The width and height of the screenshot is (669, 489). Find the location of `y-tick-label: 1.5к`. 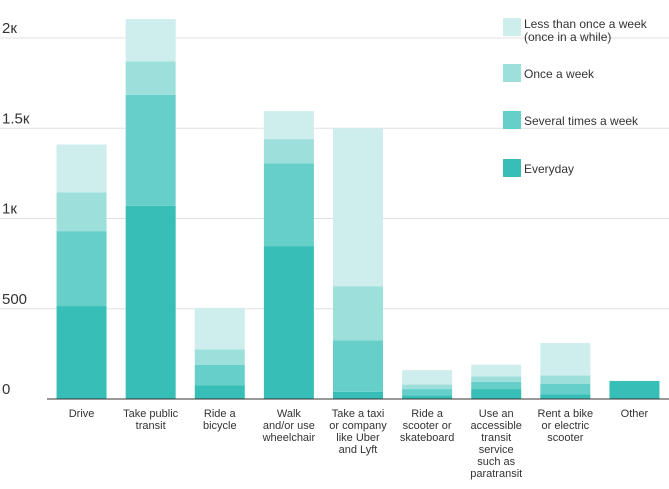

y-tick-label: 1.5к is located at coordinates (16, 118).